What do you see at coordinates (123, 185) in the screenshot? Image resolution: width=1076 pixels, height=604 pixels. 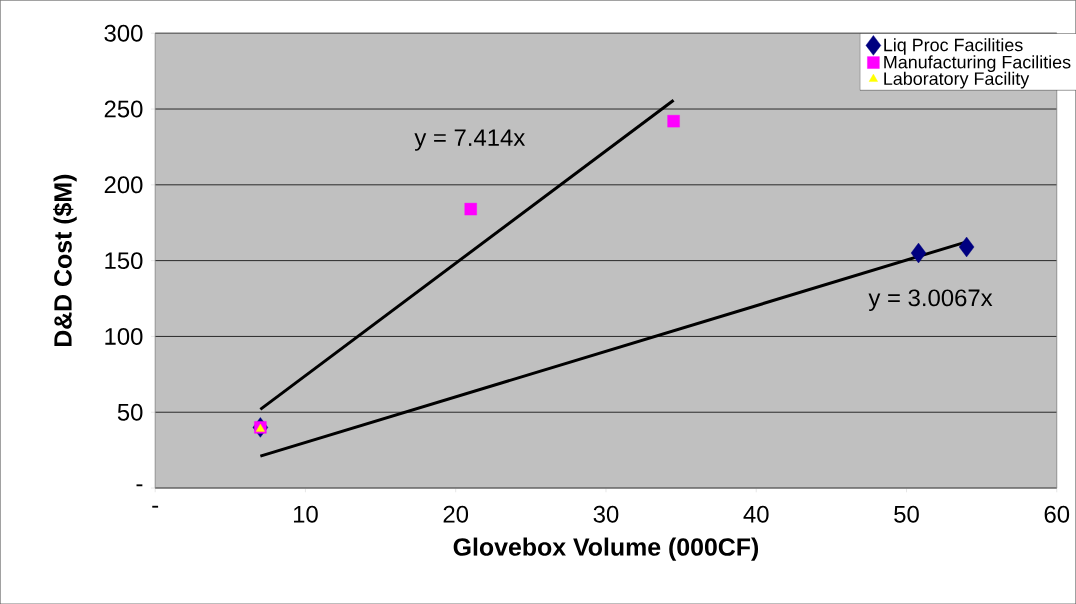 I see `y-tick-label: 200` at bounding box center [123, 185].